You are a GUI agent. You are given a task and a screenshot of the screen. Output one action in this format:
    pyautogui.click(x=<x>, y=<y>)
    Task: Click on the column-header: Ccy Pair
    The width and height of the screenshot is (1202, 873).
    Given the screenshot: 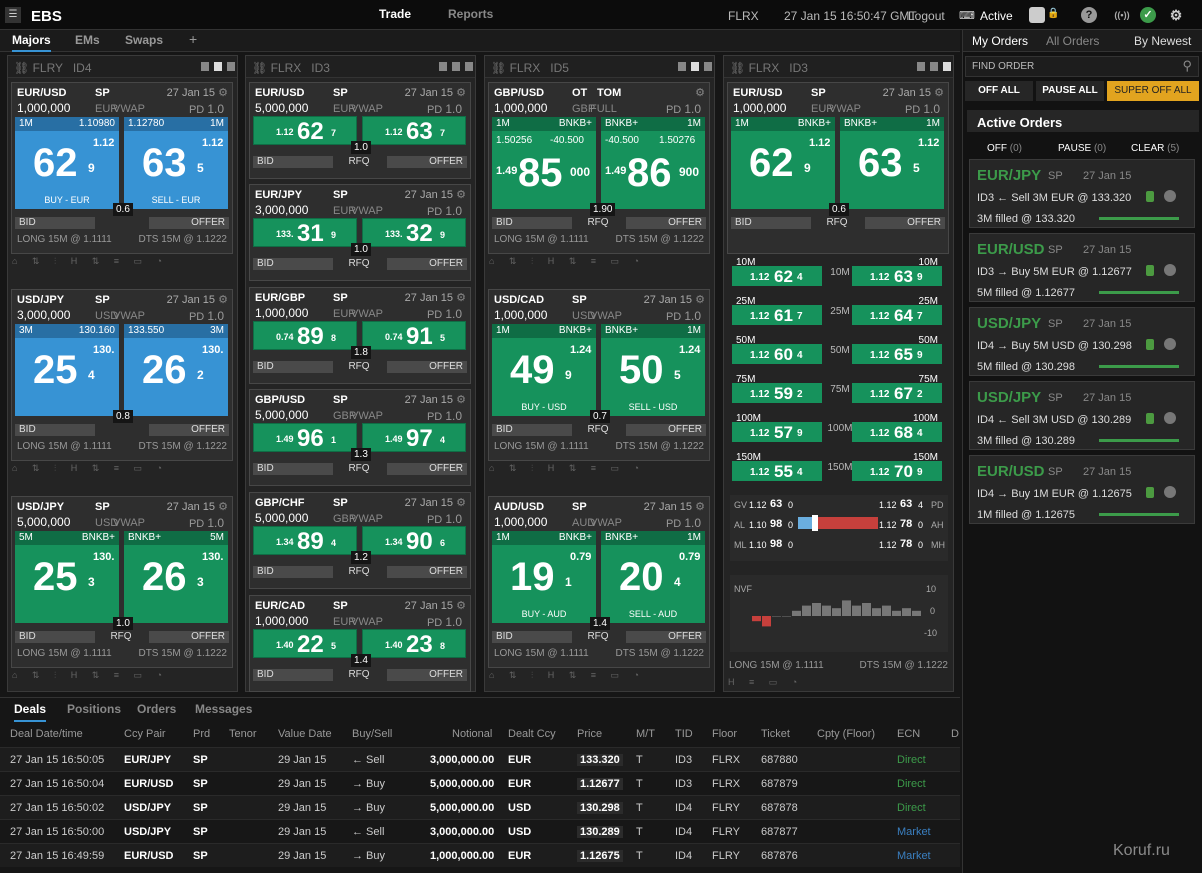 What is the action you would take?
    pyautogui.click(x=145, y=734)
    